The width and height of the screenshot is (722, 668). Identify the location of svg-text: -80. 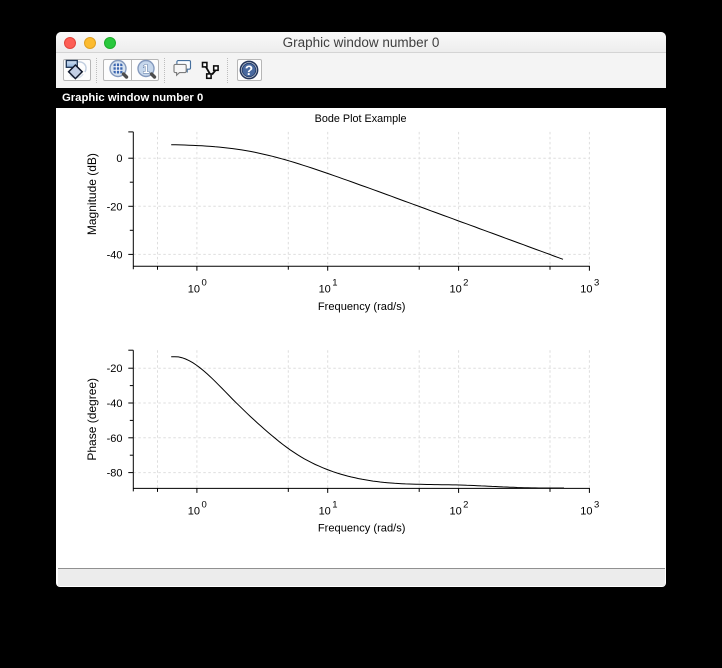
(115, 474).